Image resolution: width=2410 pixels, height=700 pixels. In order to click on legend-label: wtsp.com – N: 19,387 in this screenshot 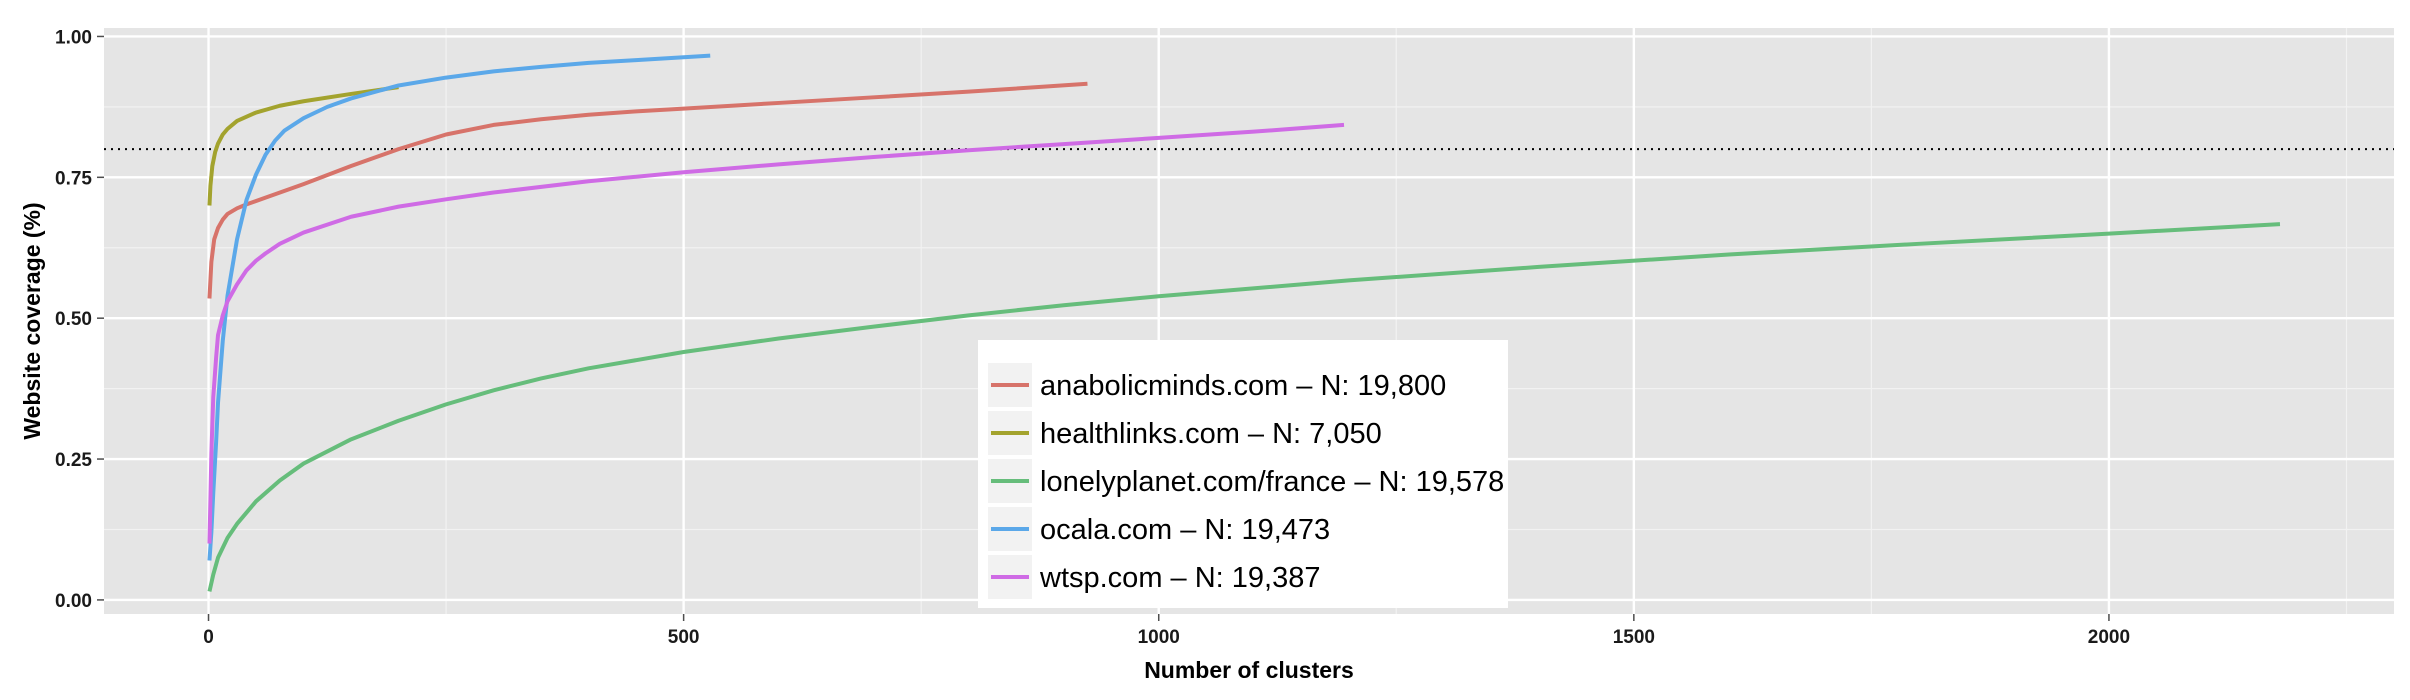, I will do `click(1179, 578)`.